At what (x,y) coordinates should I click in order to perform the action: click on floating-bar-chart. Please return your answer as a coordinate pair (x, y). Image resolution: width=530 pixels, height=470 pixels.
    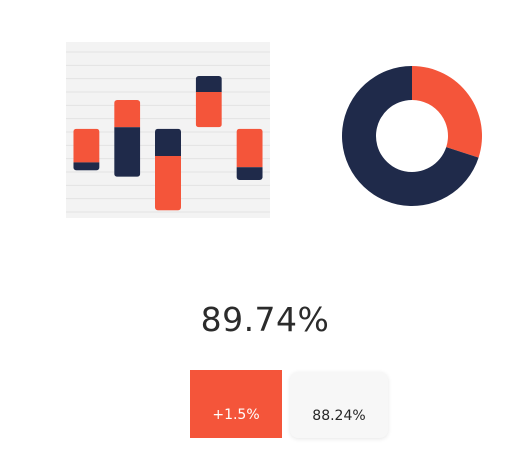
    Looking at the image, I should click on (168, 130).